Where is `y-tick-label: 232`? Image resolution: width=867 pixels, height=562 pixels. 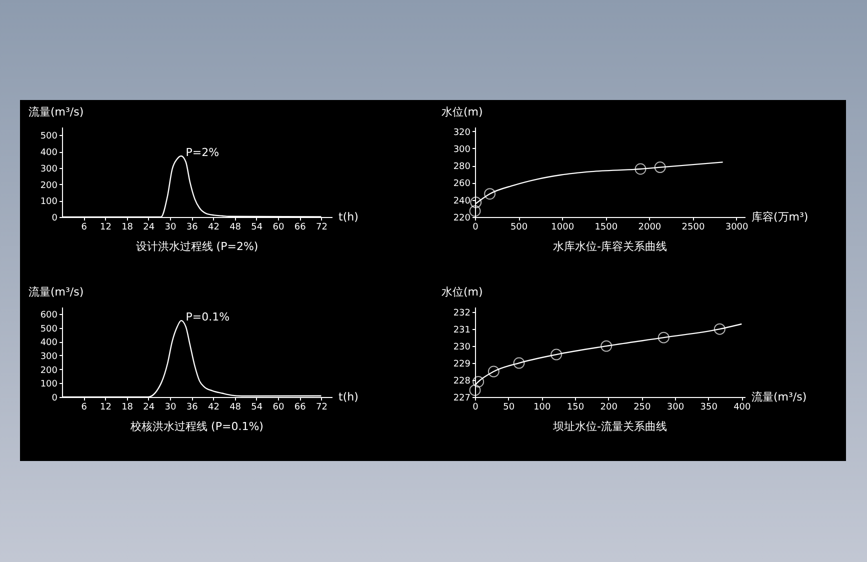 y-tick-label: 232 is located at coordinates (461, 313).